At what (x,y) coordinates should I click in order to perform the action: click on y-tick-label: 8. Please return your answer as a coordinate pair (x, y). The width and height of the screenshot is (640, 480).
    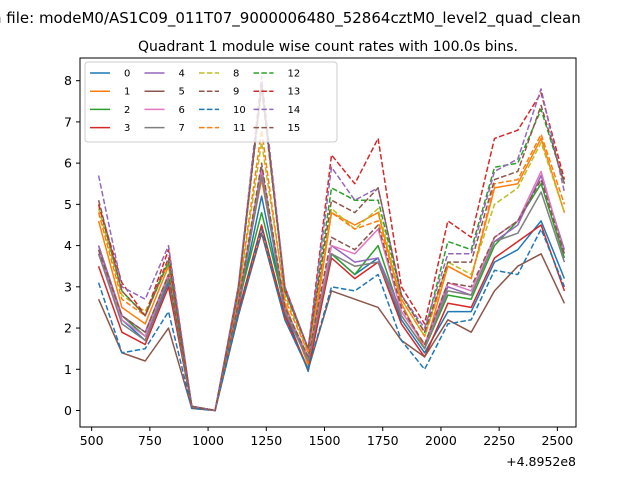
    Looking at the image, I should click on (68, 80).